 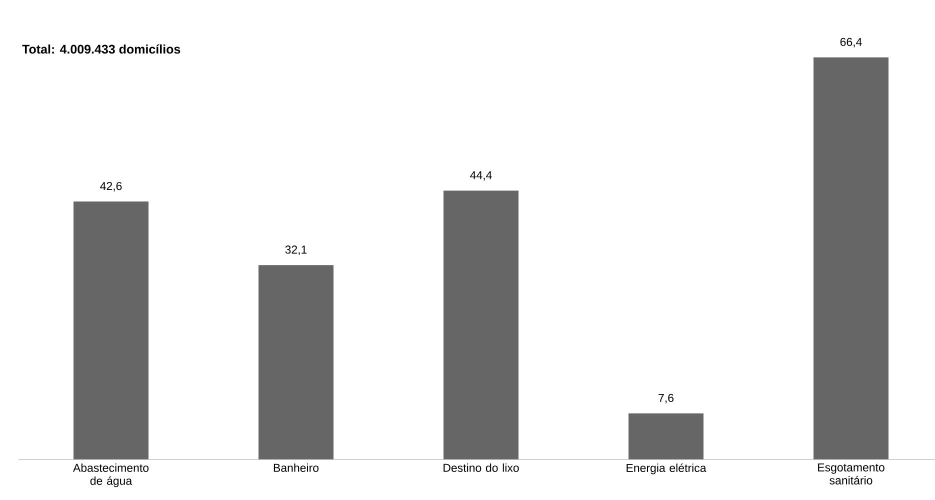 What do you see at coordinates (851, 473) in the screenshot?
I see `x-tick-label: Esgotamento sanitário` at bounding box center [851, 473].